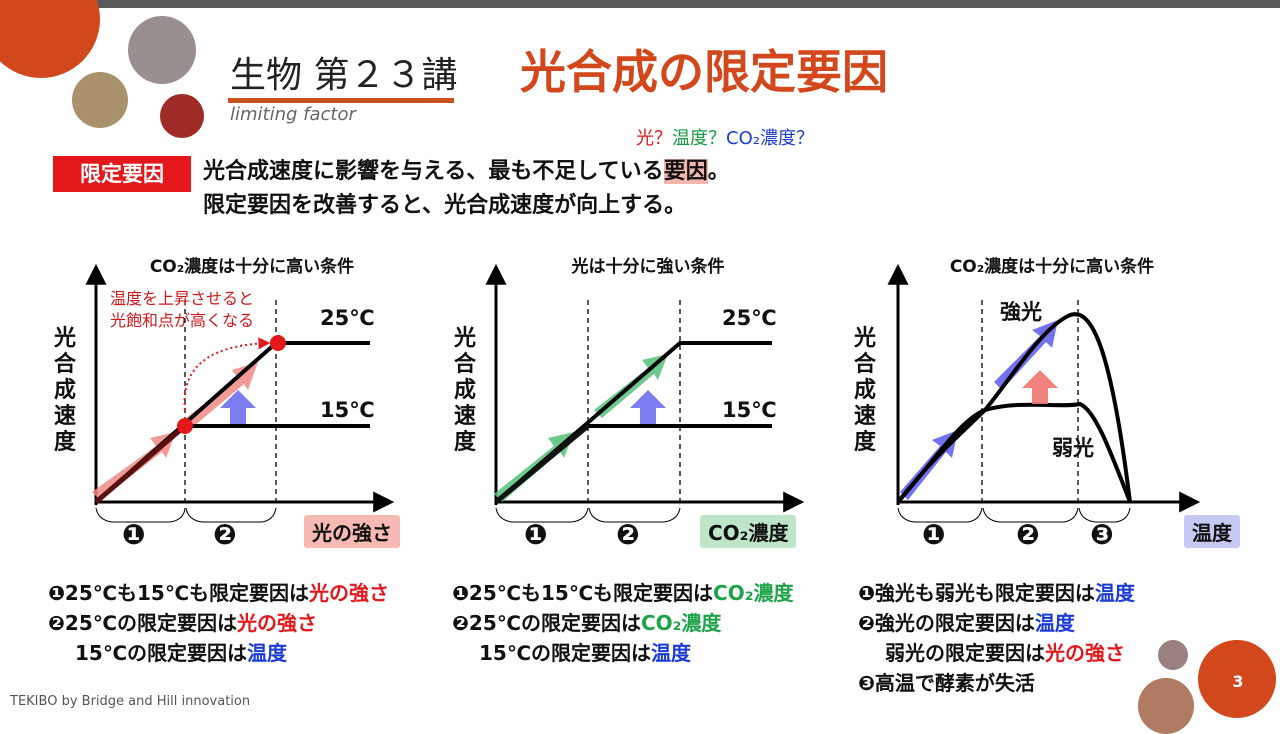 The width and height of the screenshot is (1280, 734). Describe the element at coordinates (864, 390) in the screenshot. I see `panel-3-y-label: 光合成速度` at that location.